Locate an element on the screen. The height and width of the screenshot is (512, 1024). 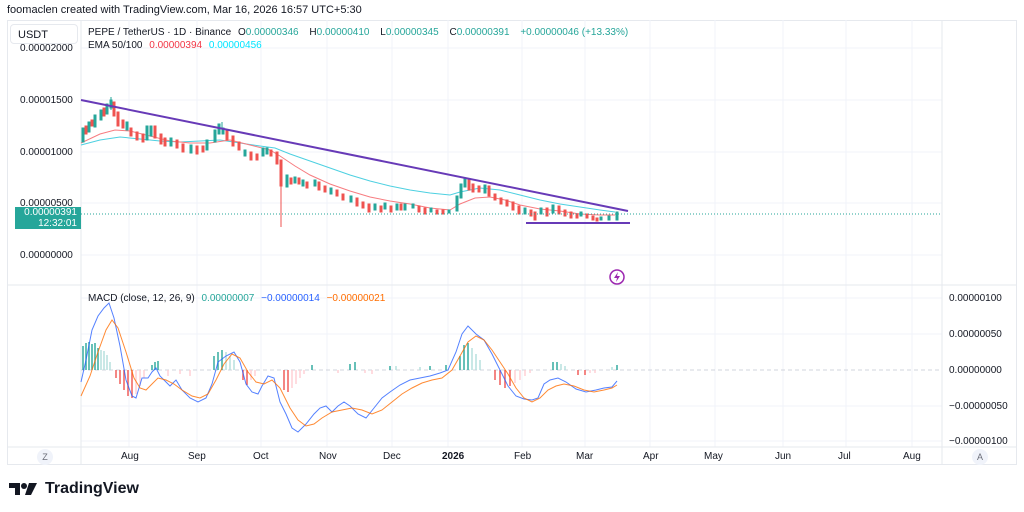
macd-axis-label: −0.00000050 is located at coordinates (978, 406).